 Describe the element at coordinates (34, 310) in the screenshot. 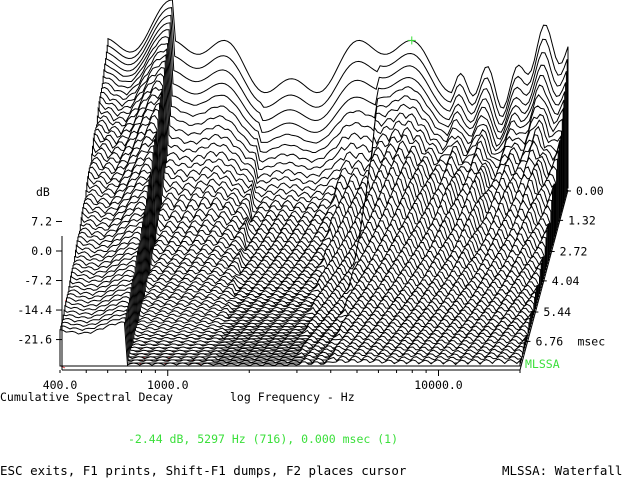

I see `y-tick-label: -14.4` at that location.